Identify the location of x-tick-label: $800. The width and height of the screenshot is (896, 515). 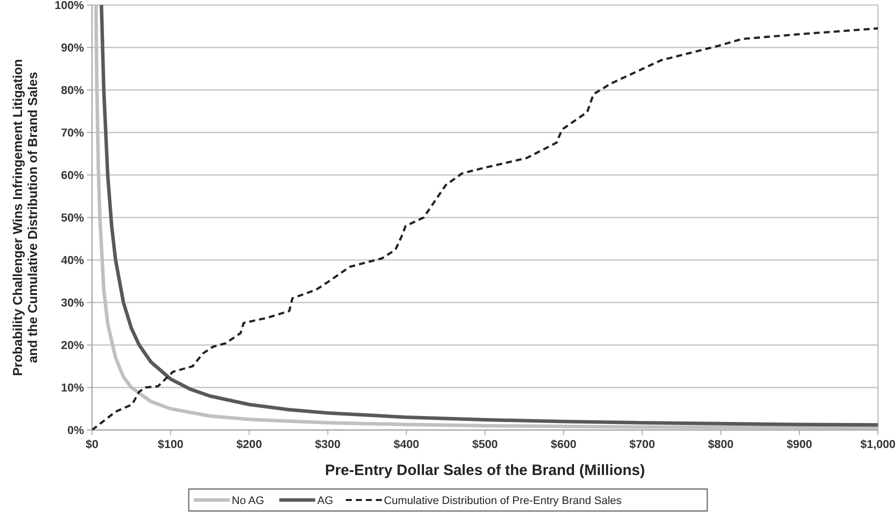
(721, 445).